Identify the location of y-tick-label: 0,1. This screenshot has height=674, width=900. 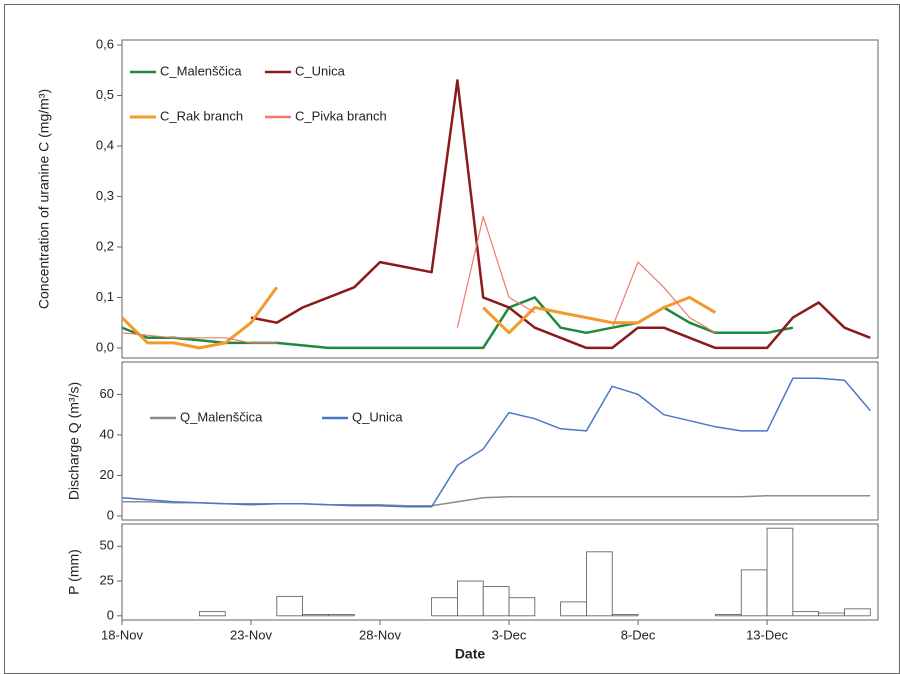
(105, 296).